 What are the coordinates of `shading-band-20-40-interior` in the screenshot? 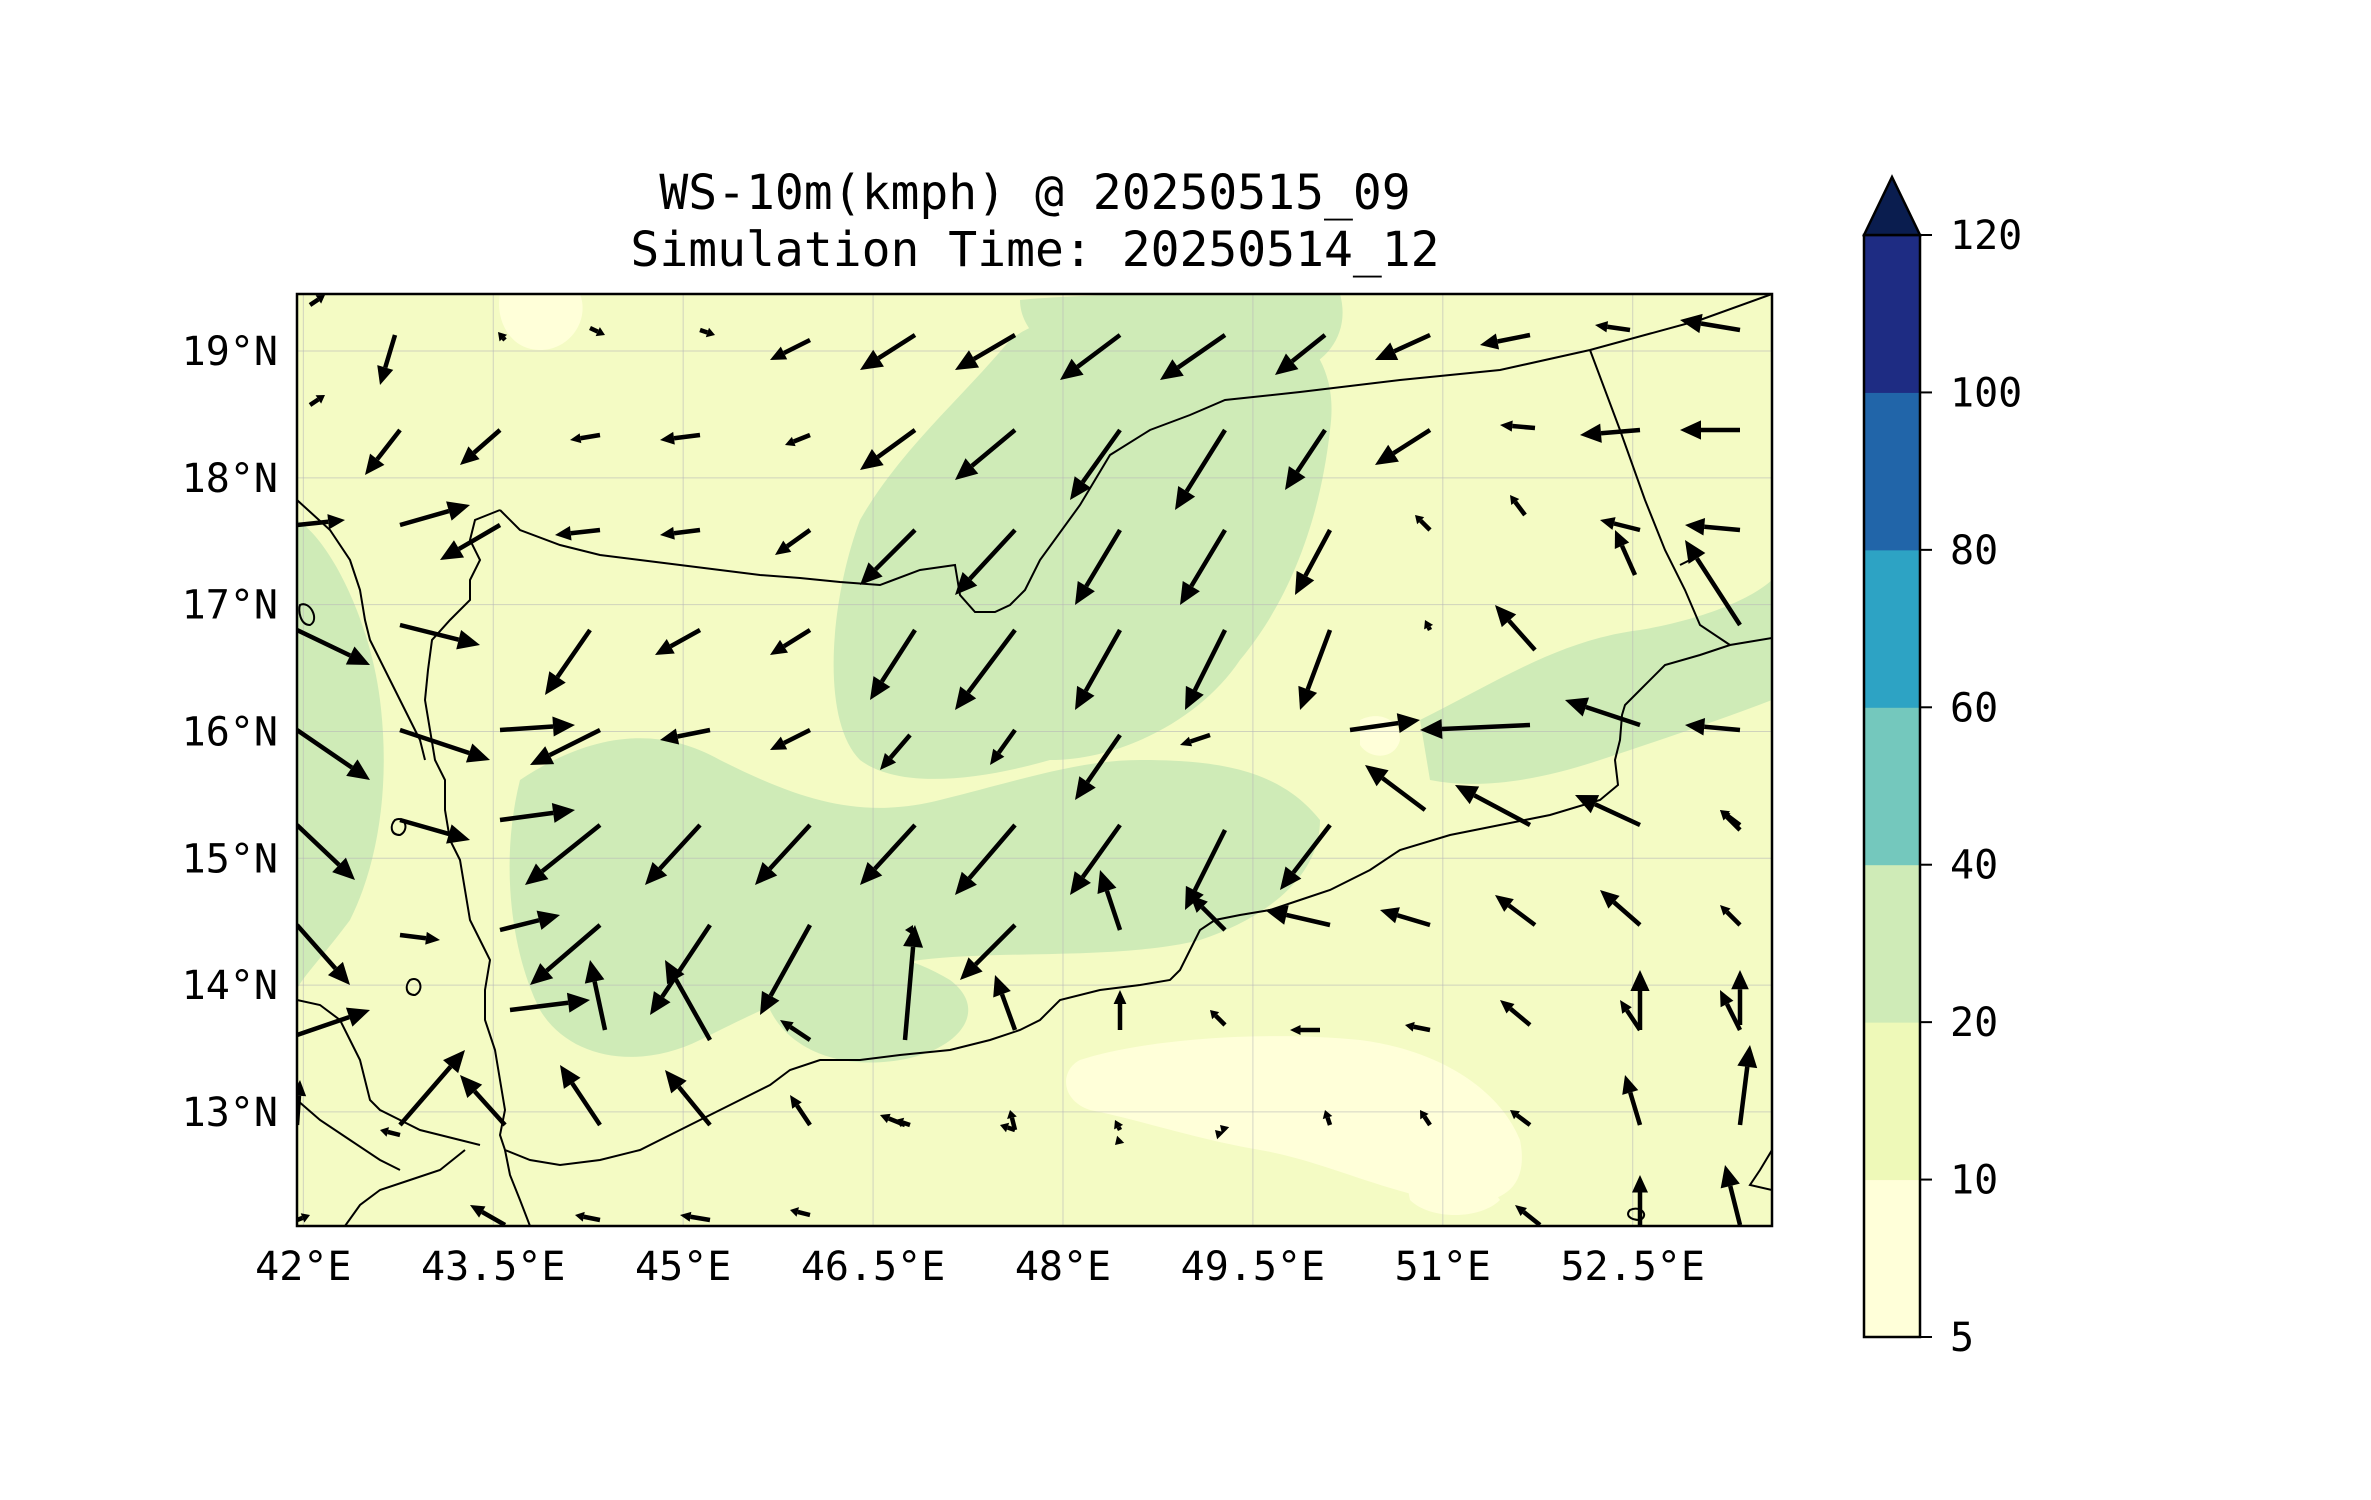 It's located at (1082, 539).